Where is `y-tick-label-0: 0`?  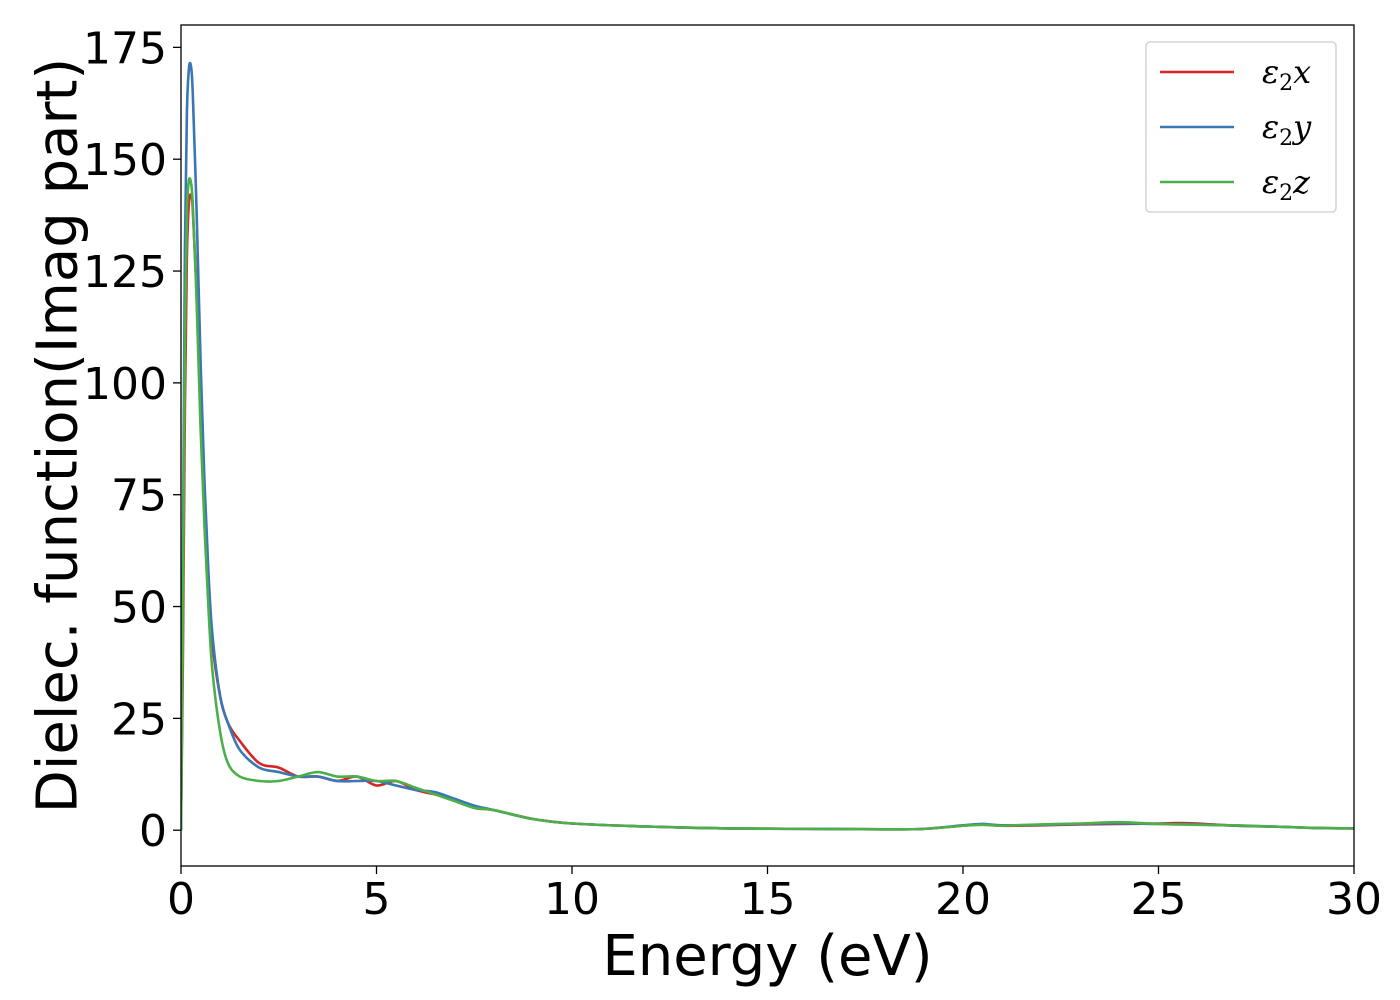
y-tick-label-0: 0 is located at coordinates (153, 831).